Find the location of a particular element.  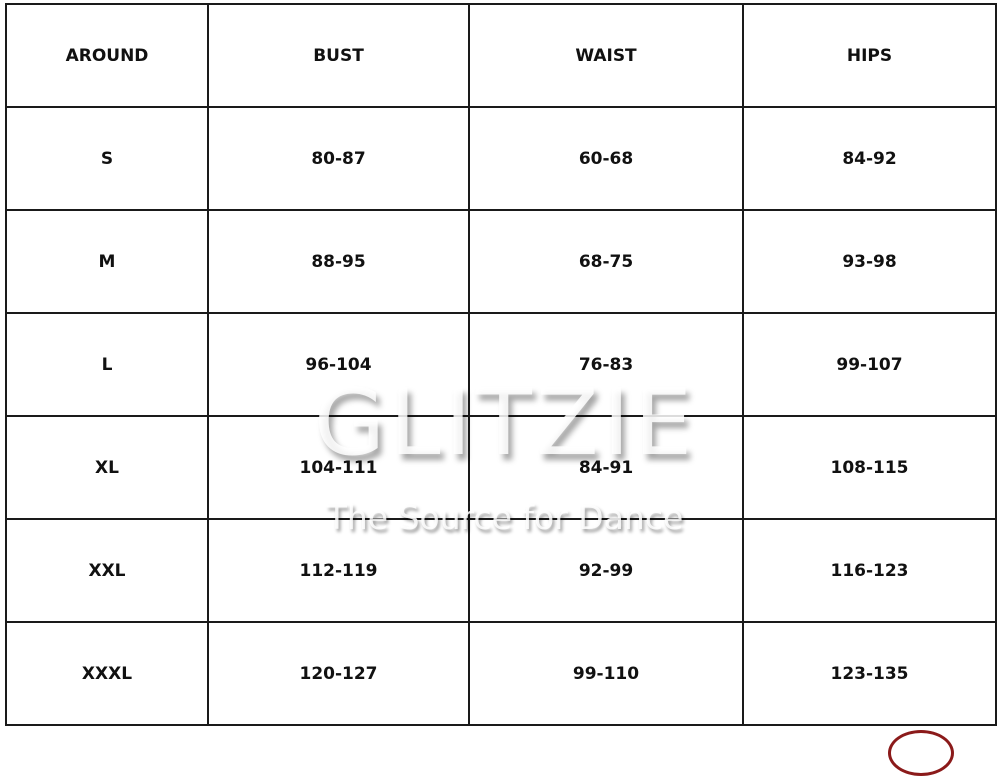

header-waist-cell: WAIST is located at coordinates (606, 55).